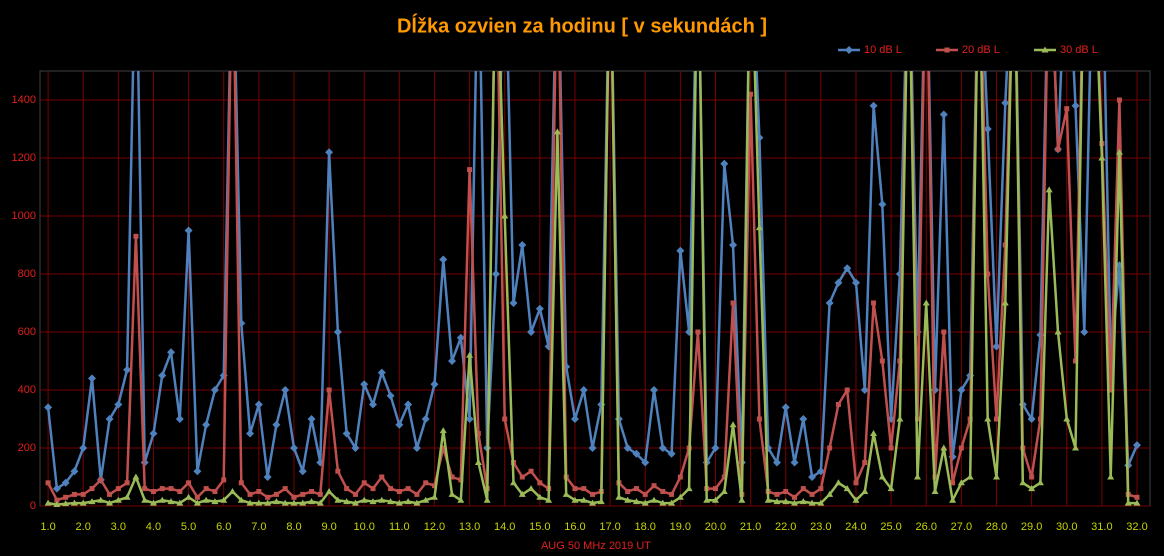 The image size is (1164, 556). What do you see at coordinates (539, 527) in the screenshot?
I see `x-tick-label: 15.0` at bounding box center [539, 527].